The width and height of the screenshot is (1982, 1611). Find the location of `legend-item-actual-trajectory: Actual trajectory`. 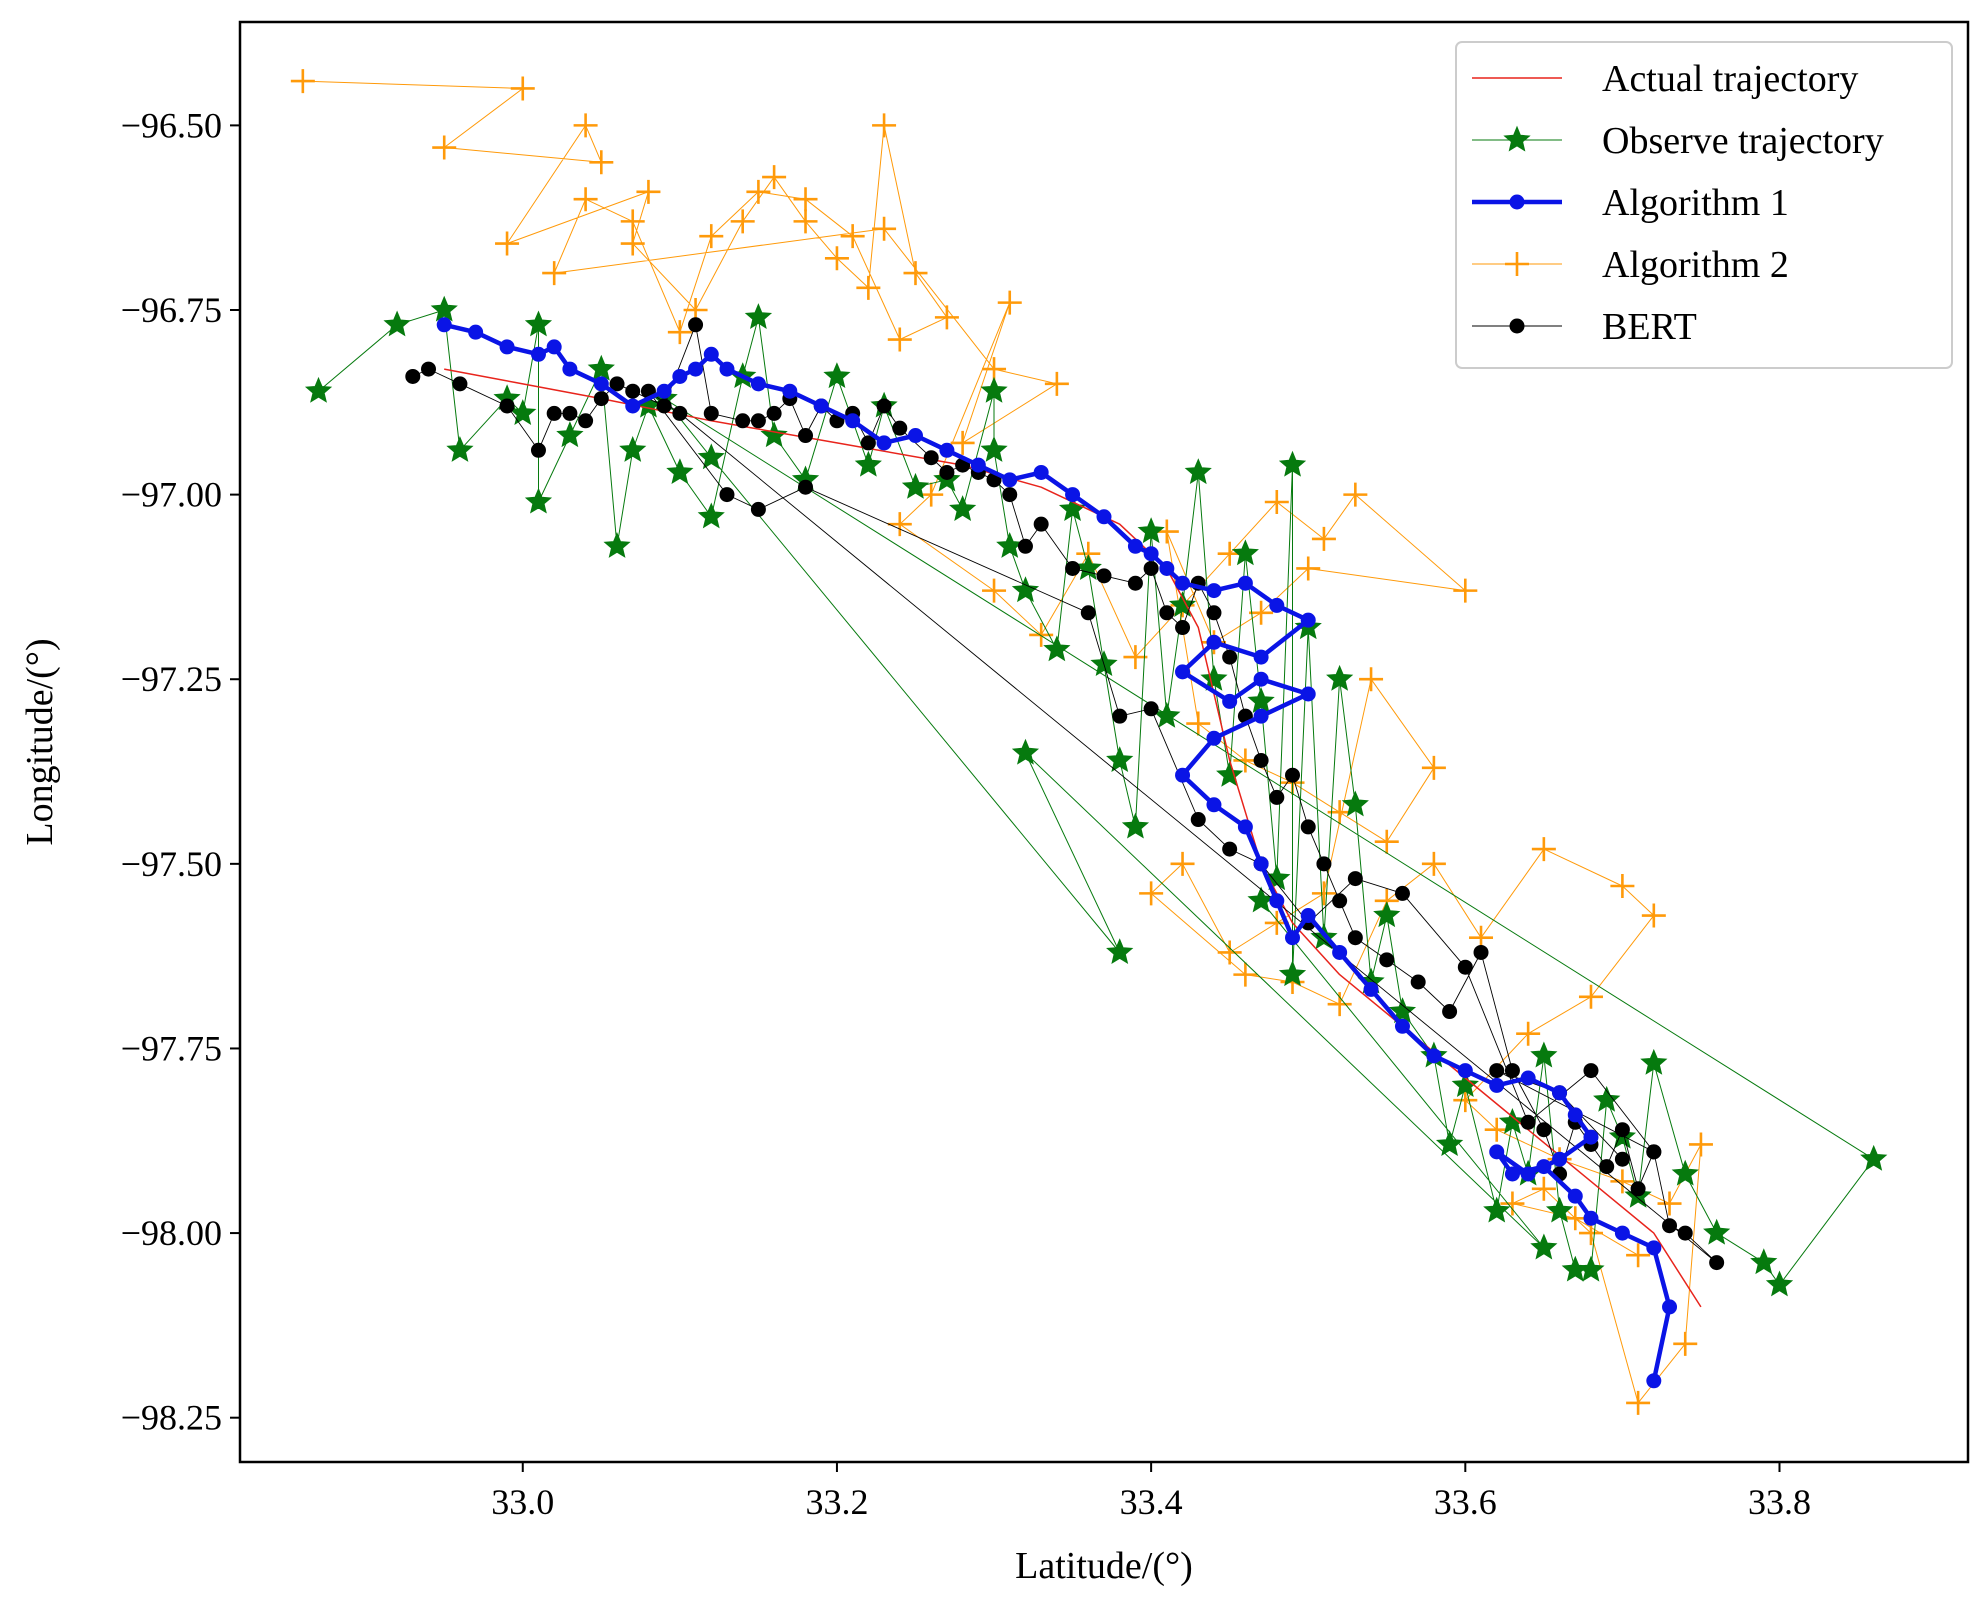

legend-item-actual-trajectory: Actual trajectory is located at coordinates (1665, 79).